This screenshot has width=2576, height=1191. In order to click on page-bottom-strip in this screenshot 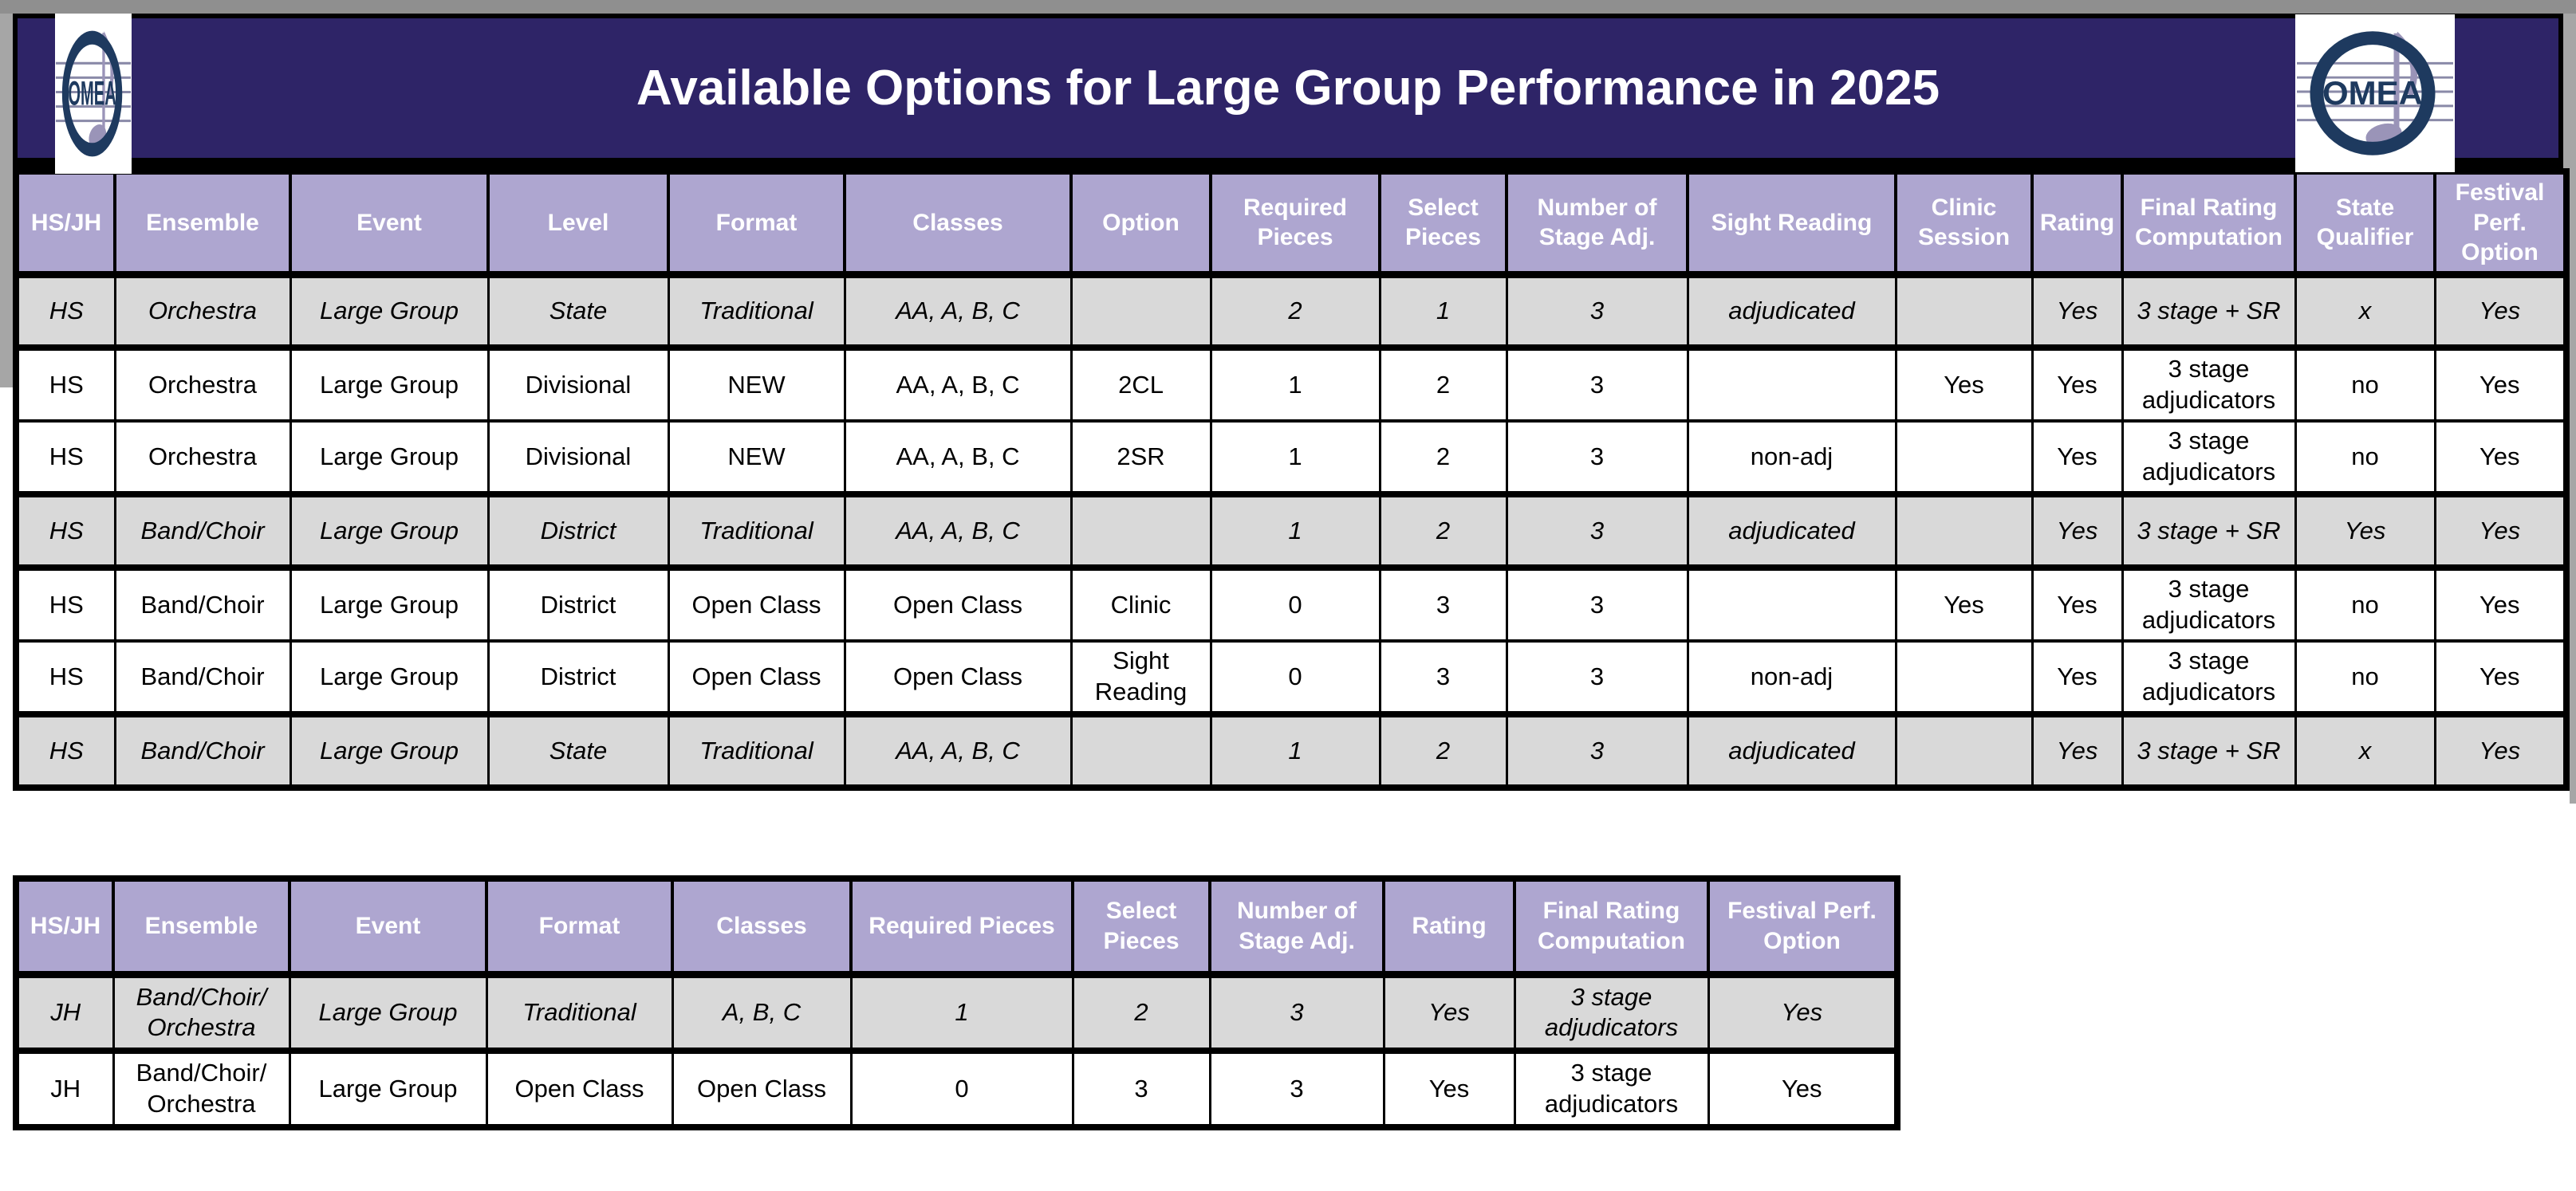, I will do `click(1288, 7)`.